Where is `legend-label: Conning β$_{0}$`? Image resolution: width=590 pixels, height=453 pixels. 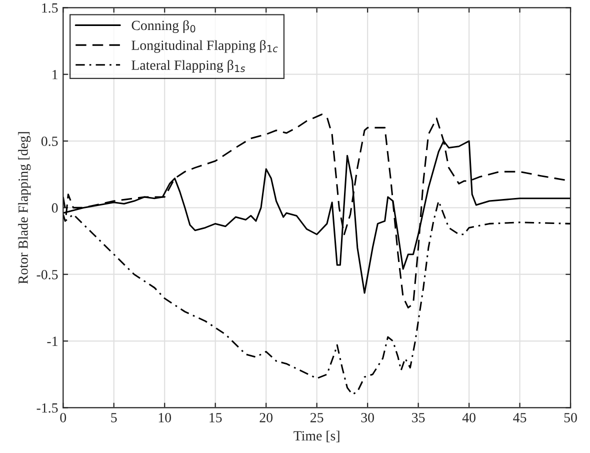 legend-label: Conning β$_{0}$ is located at coordinates (164, 26).